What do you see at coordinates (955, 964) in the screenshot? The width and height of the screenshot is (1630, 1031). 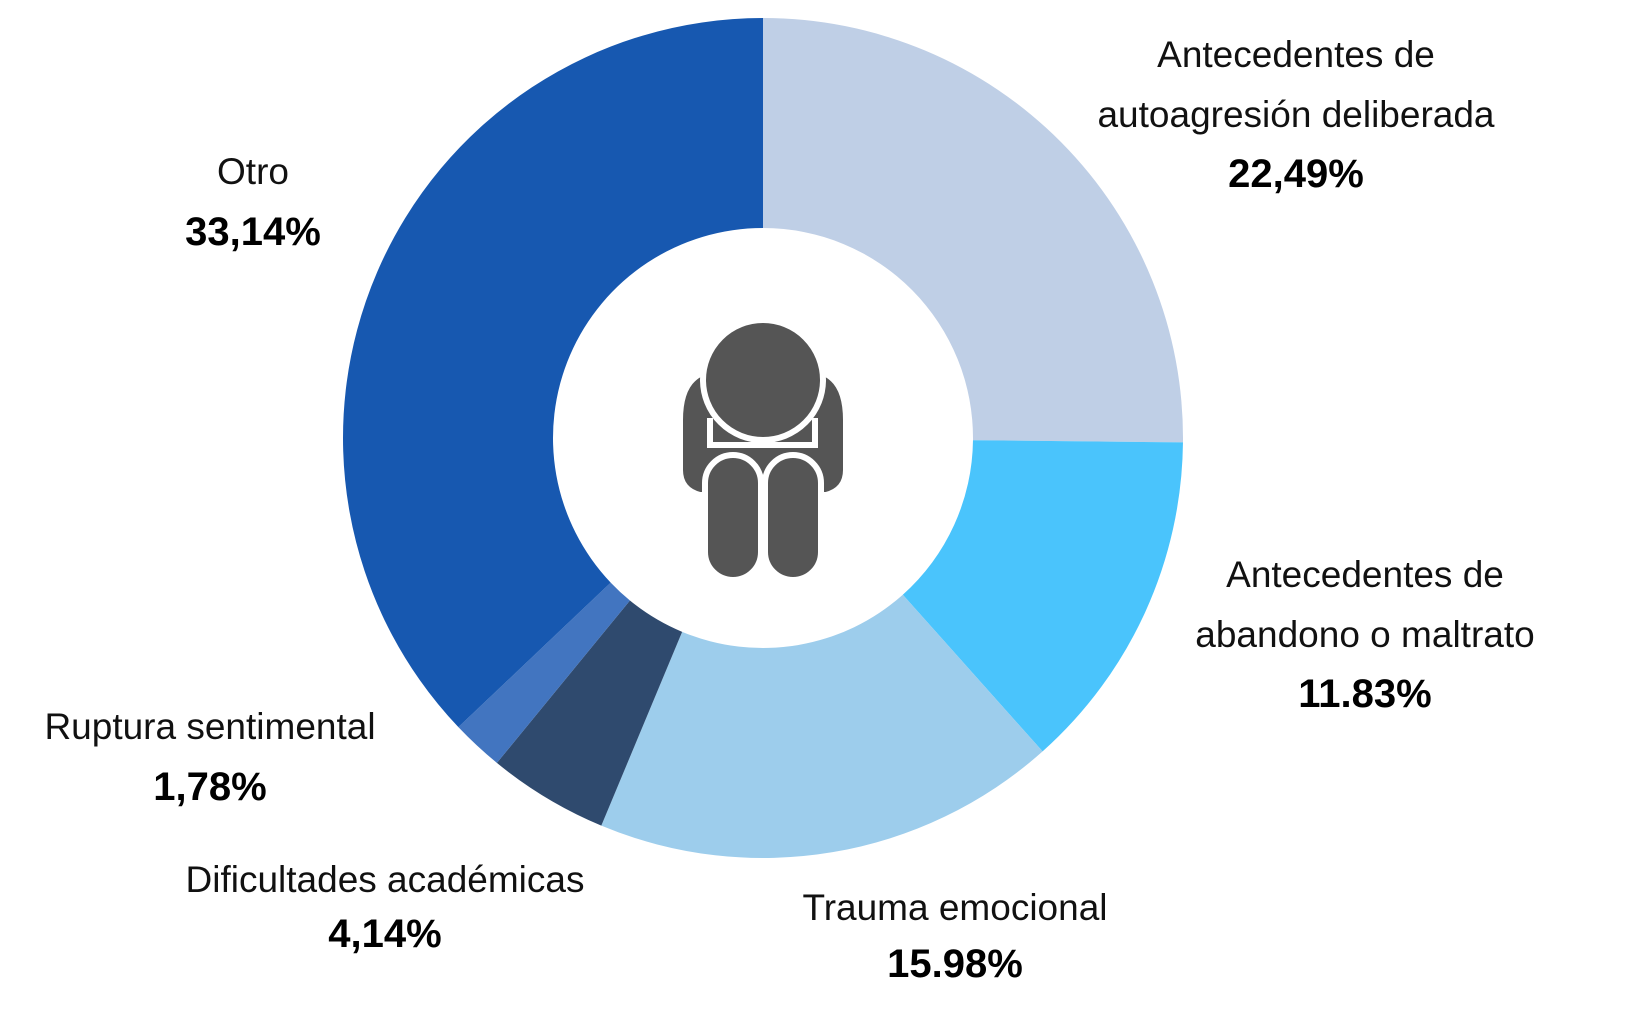 I see `value-label: 15.98%` at bounding box center [955, 964].